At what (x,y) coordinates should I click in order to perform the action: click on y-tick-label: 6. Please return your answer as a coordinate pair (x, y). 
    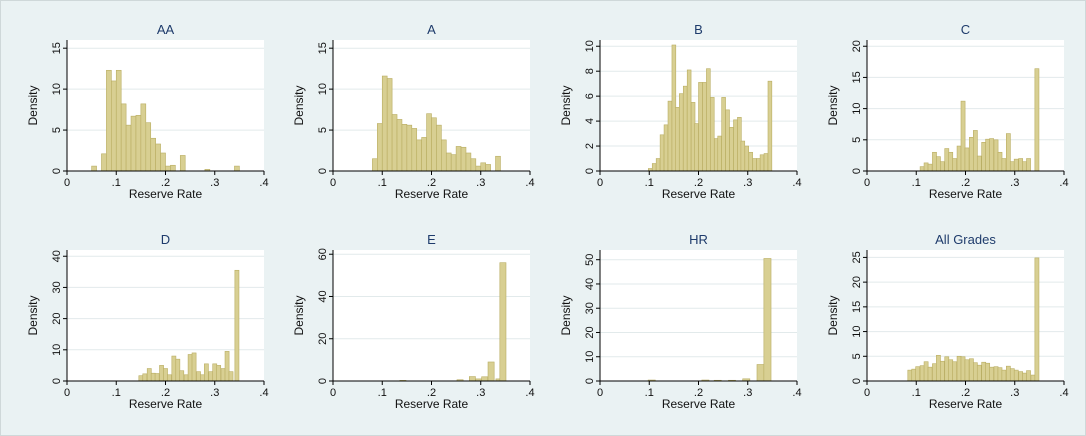
    Looking at the image, I should click on (590, 96).